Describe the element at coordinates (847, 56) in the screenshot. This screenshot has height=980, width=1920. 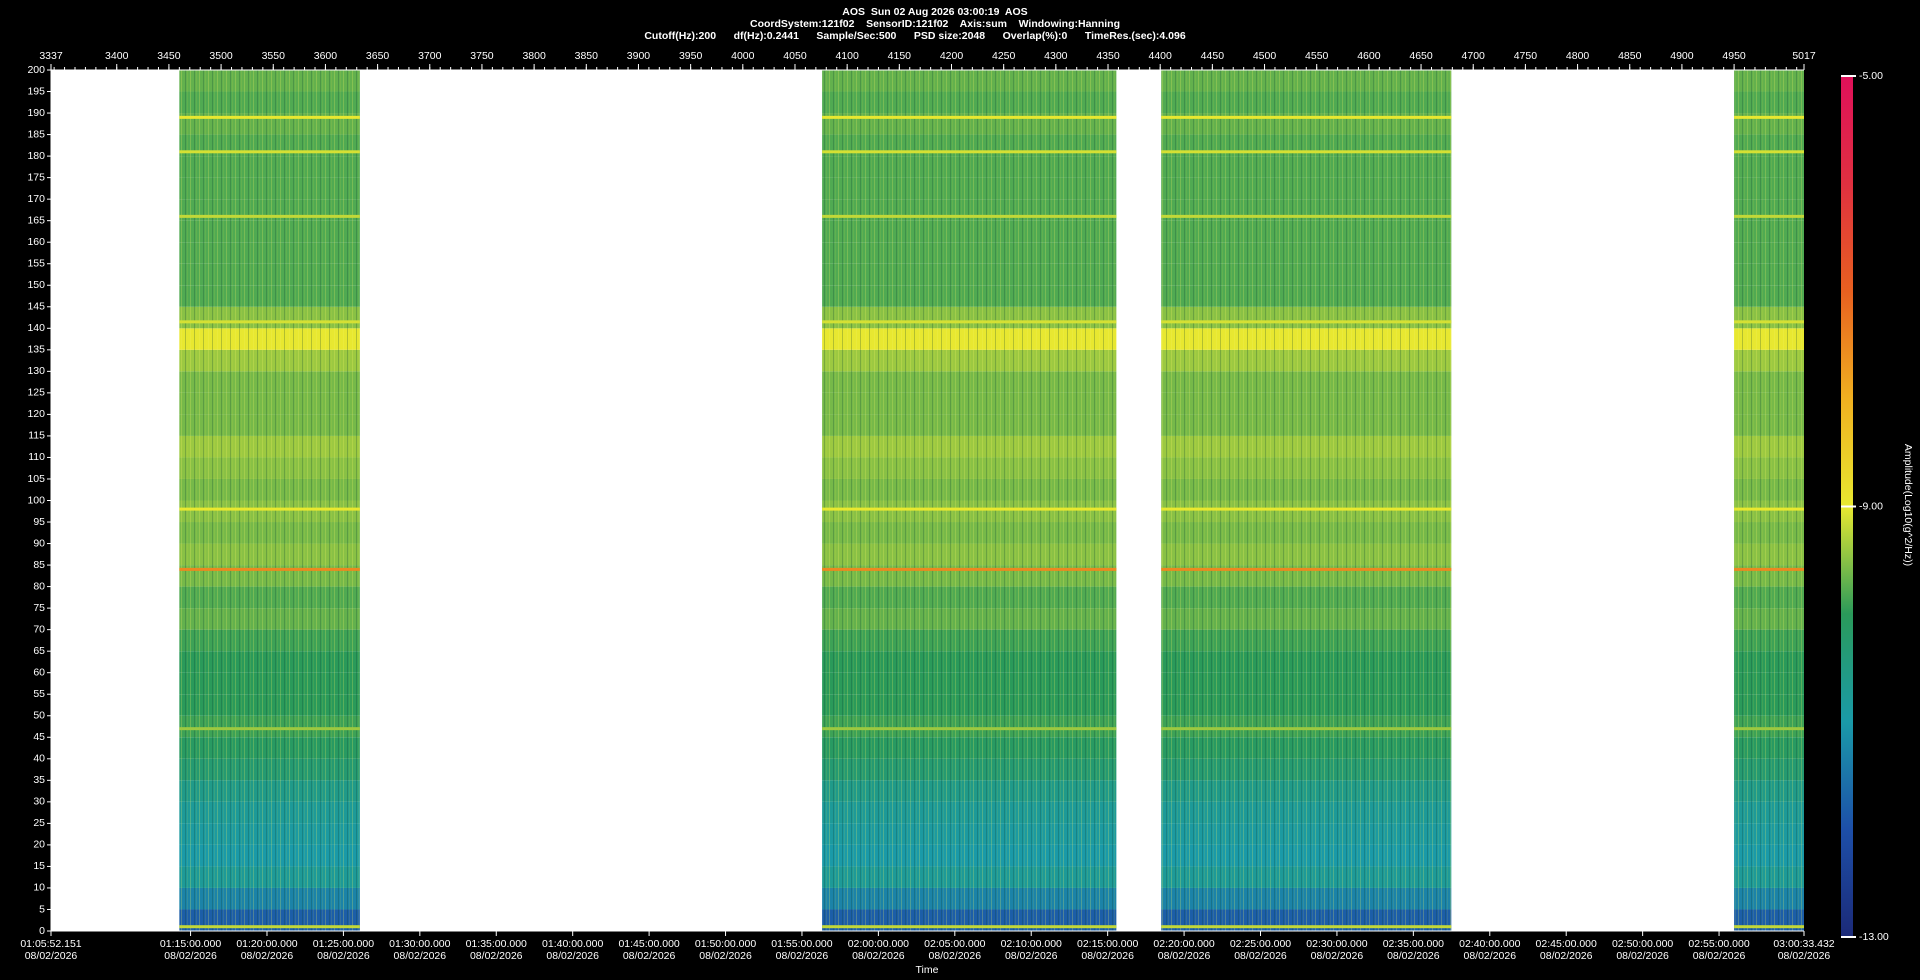
I see `x-tick-label: 4100` at that location.